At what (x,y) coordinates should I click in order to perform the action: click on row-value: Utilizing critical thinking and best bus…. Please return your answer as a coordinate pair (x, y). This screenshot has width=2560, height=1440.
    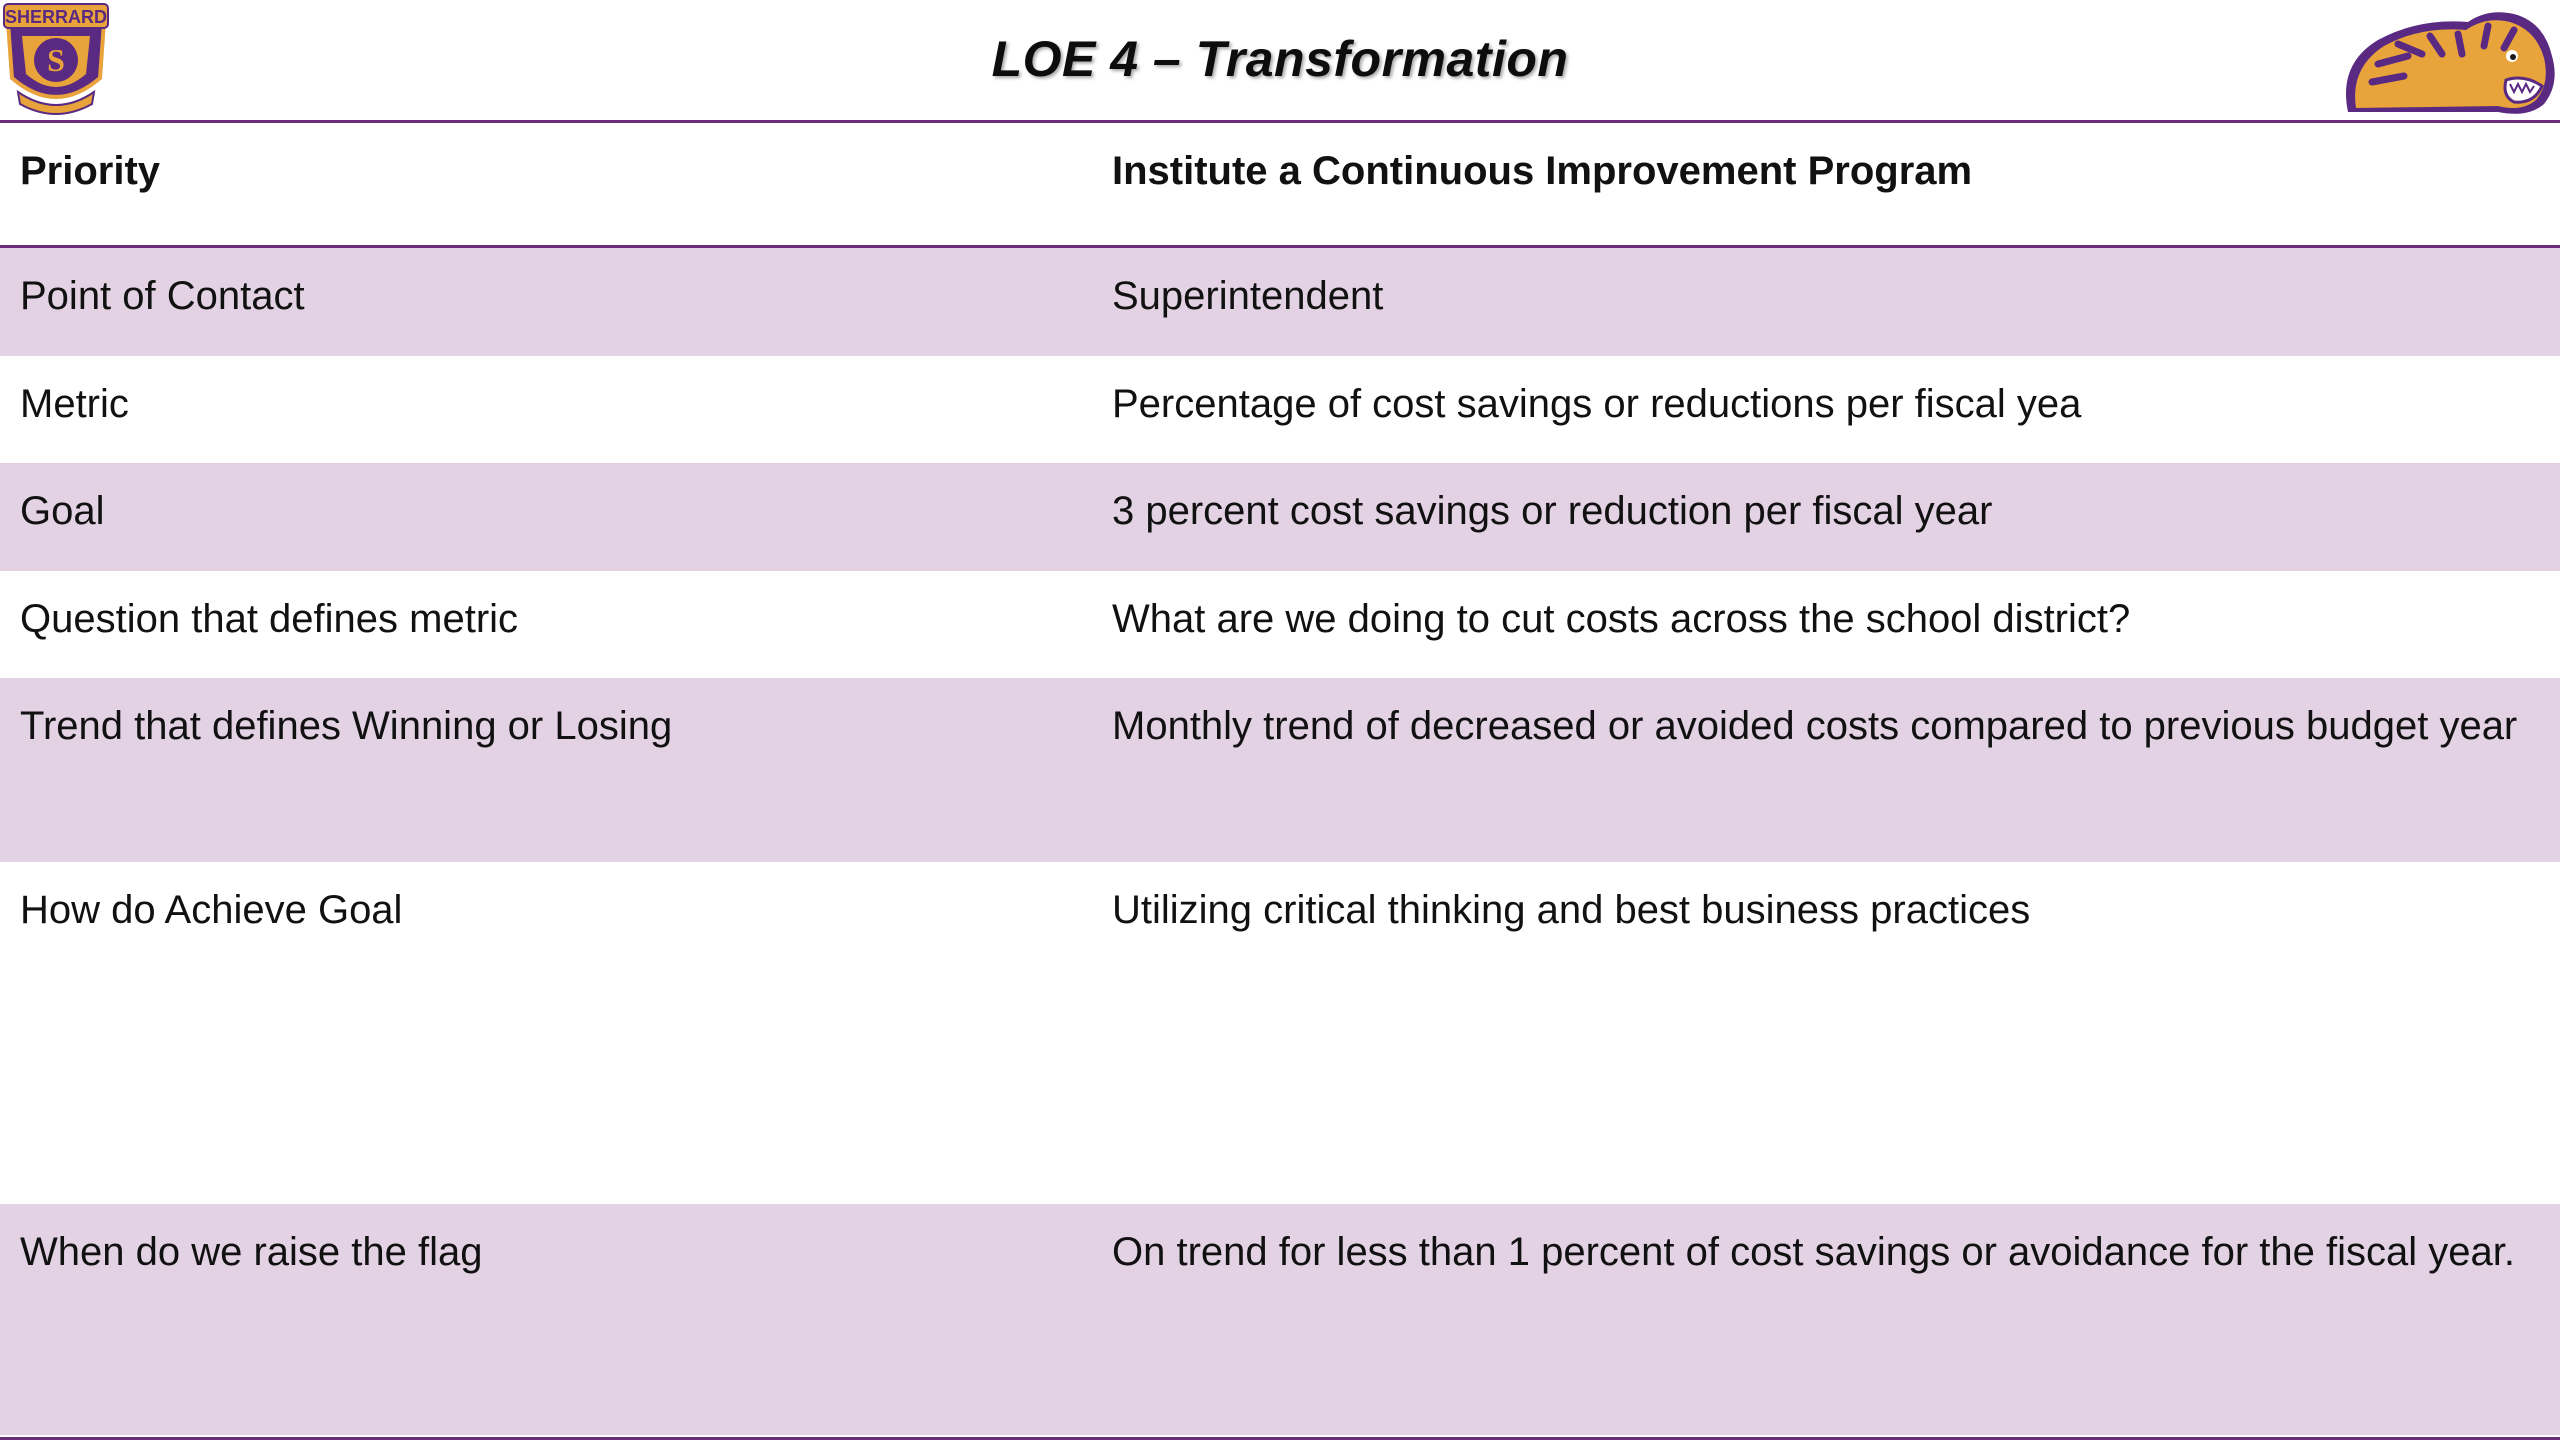
    Looking at the image, I should click on (1571, 910).